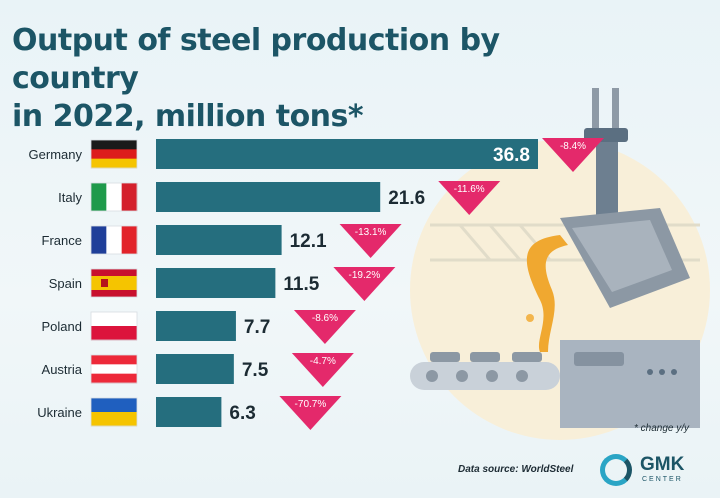 This screenshot has width=720, height=498. What do you see at coordinates (62, 240) in the screenshot?
I see `country-label: France` at bounding box center [62, 240].